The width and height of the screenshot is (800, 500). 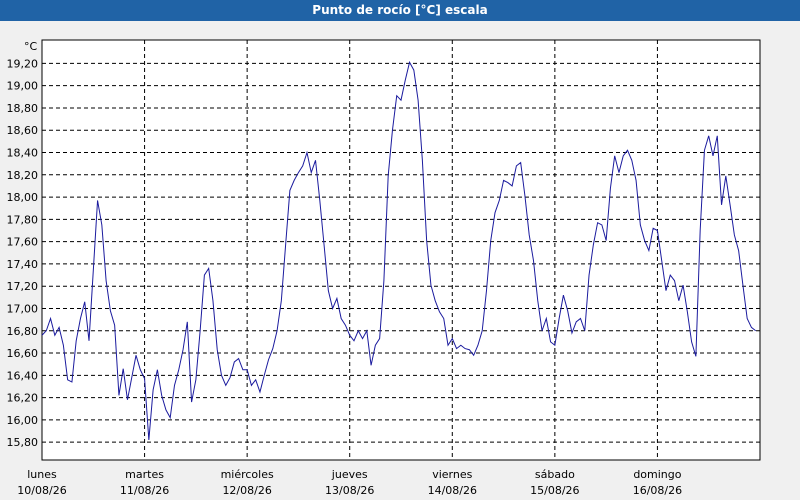 What do you see at coordinates (23, 108) in the screenshot?
I see `y-tick-label: 18,80` at bounding box center [23, 108].